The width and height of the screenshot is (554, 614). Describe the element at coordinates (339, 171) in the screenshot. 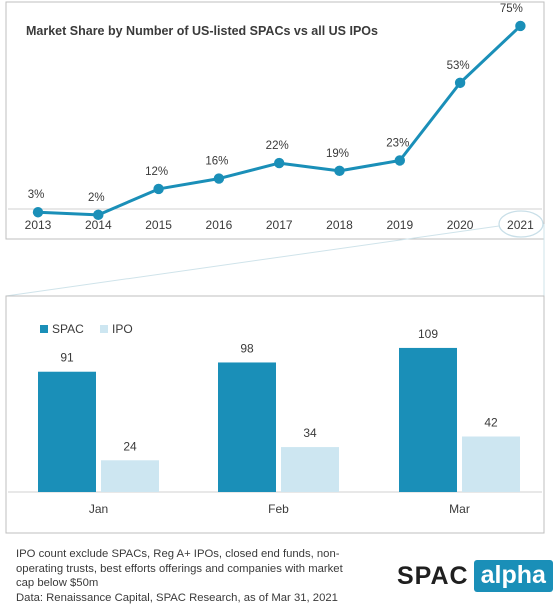

I see `line-point-2018` at that location.